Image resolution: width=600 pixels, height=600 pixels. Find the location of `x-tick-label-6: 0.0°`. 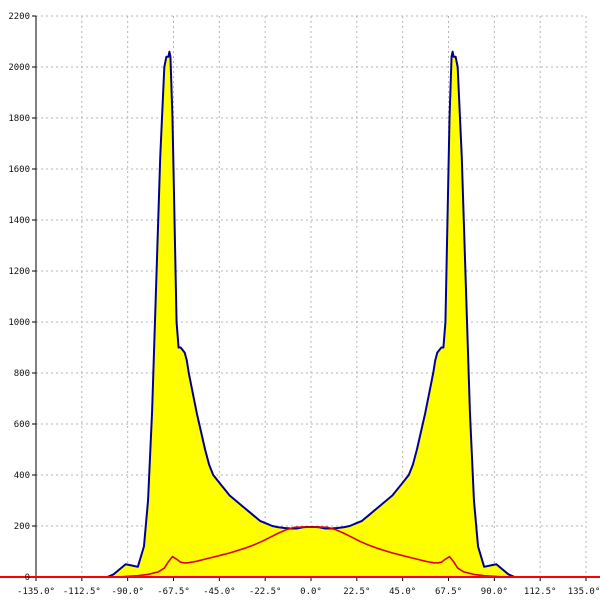

x-tick-label-6: 0.0° is located at coordinates (311, 592).